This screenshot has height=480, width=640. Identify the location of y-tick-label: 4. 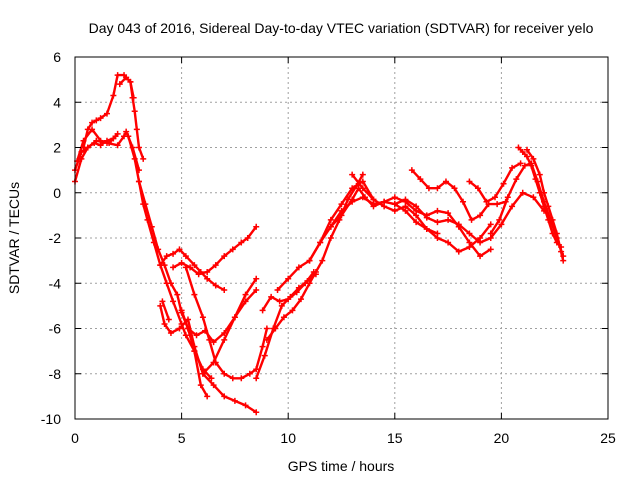
(57, 102).